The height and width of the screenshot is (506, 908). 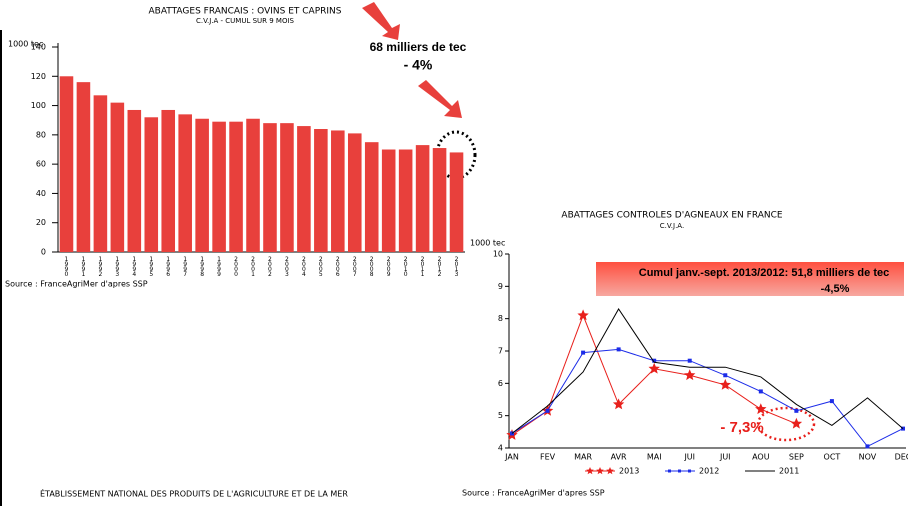 What do you see at coordinates (168, 266) in the screenshot?
I see `x-tick-label: 1996` at bounding box center [168, 266].